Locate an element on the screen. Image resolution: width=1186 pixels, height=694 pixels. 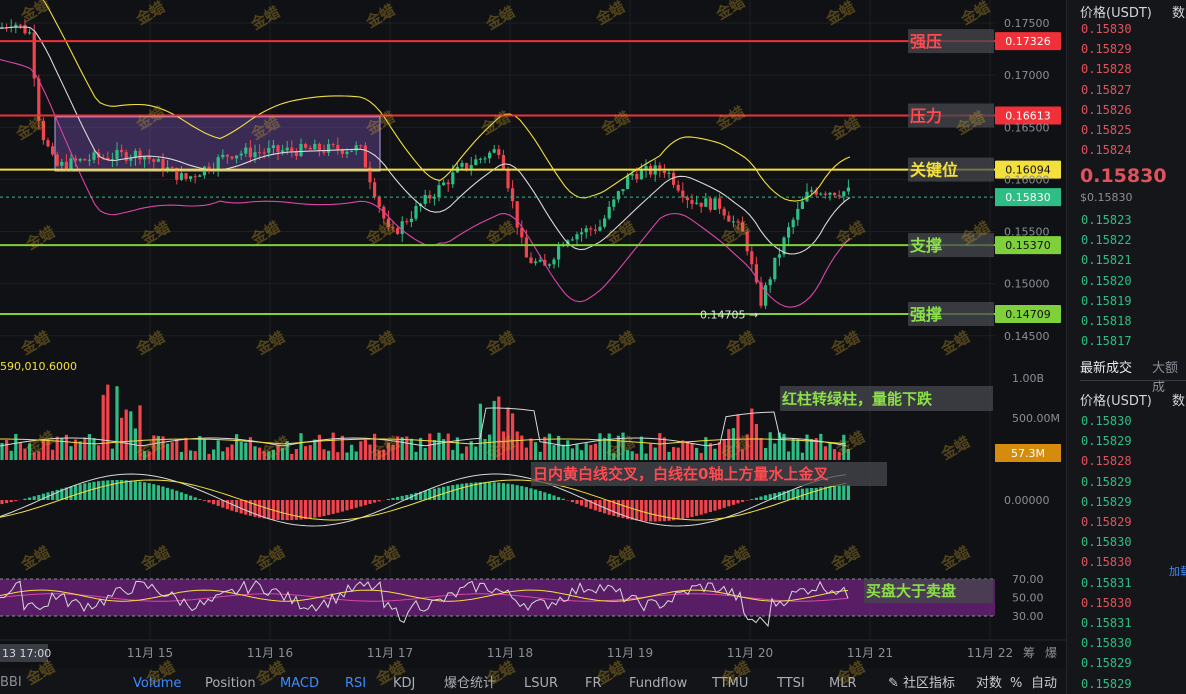
toolbar-item-position: Position is located at coordinates (230, 683).